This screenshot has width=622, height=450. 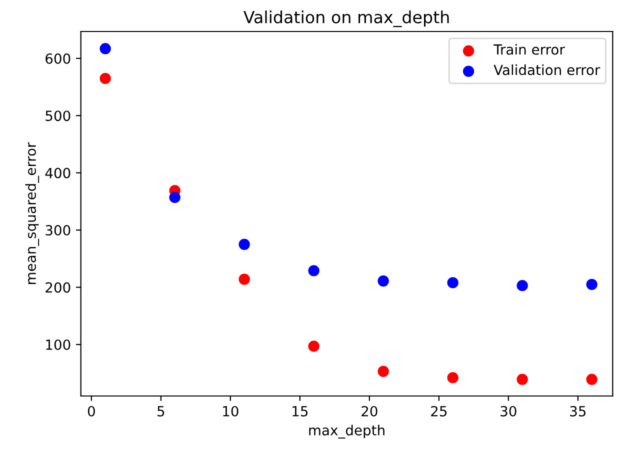 What do you see at coordinates (32, 213) in the screenshot?
I see `y-axis-title: mean_squared_error` at bounding box center [32, 213].